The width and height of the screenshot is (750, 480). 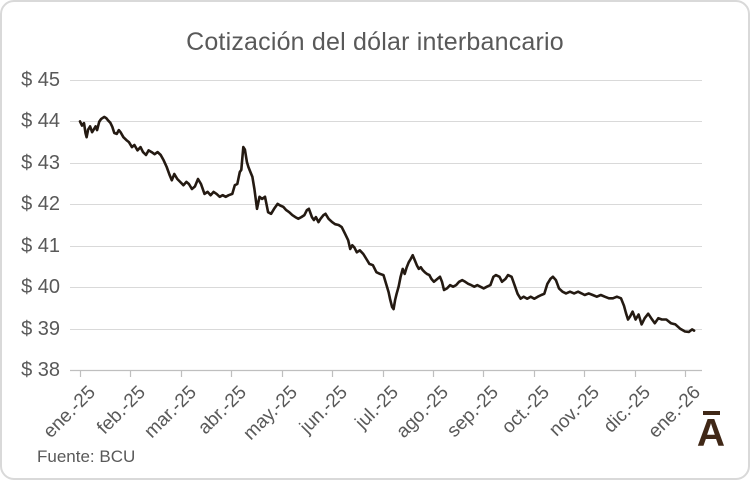 I want to click on y-axis-label: $ 38, so click(x=40, y=370).